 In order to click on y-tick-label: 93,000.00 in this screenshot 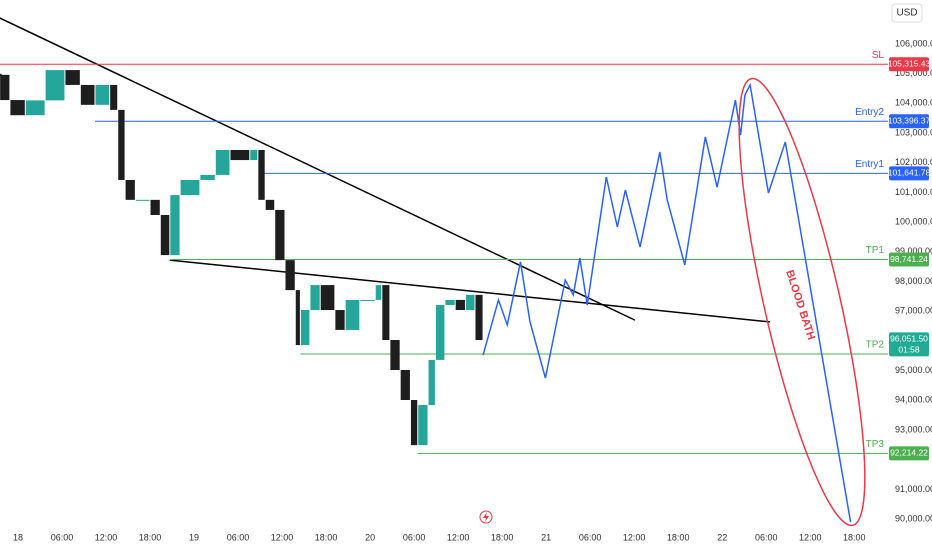, I will do `click(913, 429)`.